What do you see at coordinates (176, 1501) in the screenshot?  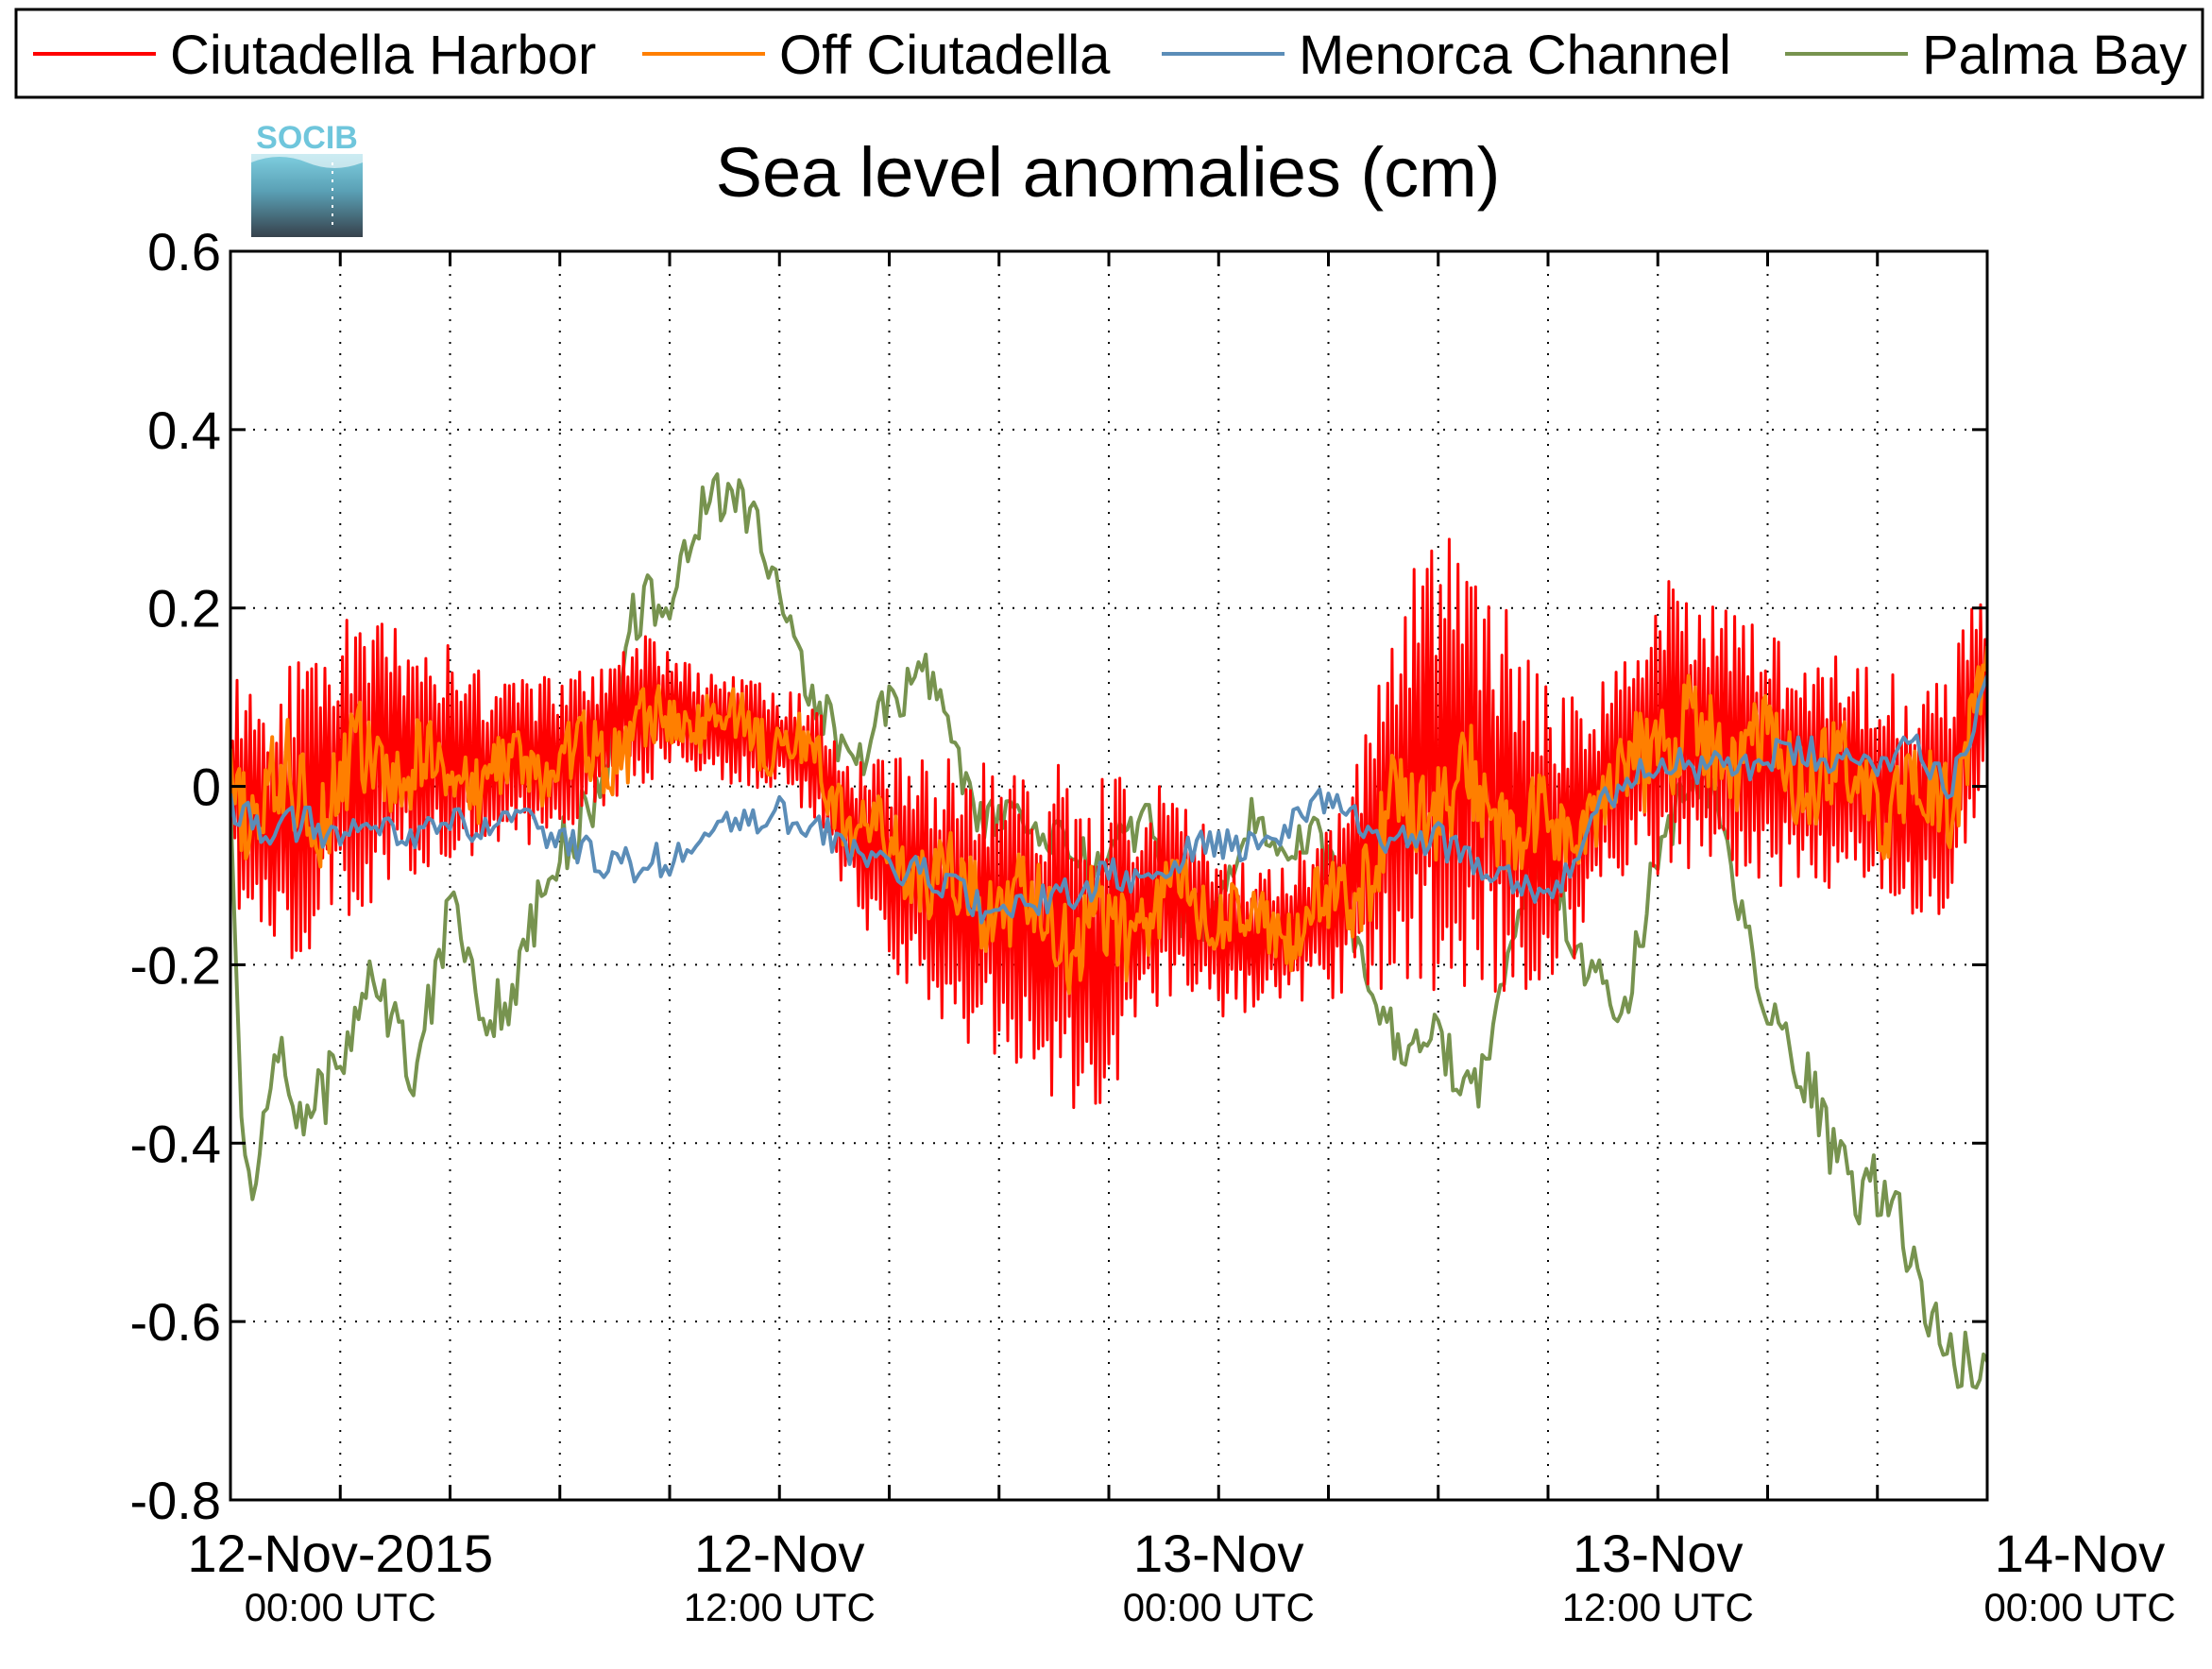 I see `y-tick-label: -0.8` at bounding box center [176, 1501].